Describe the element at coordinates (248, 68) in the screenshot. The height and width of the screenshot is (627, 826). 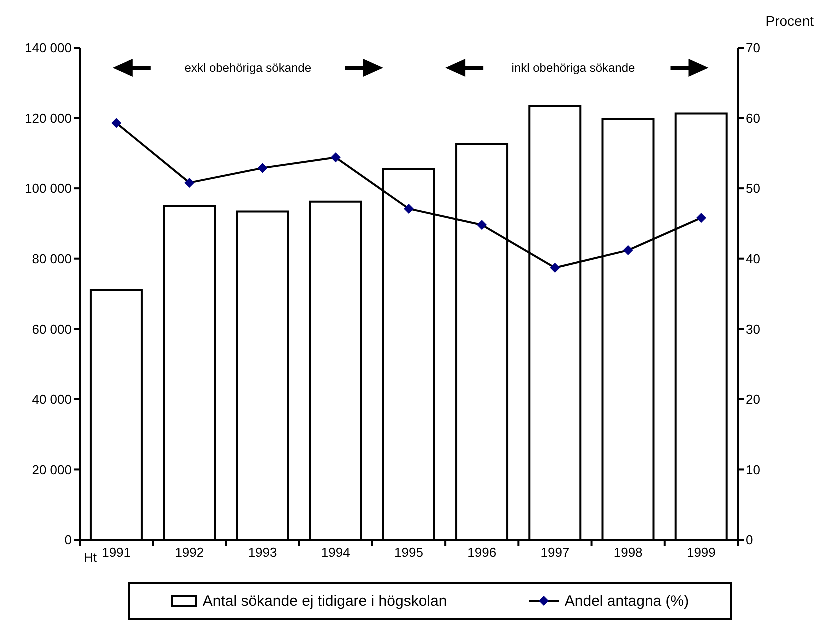
I see `annotation: exkl obehöriga sökande` at that location.